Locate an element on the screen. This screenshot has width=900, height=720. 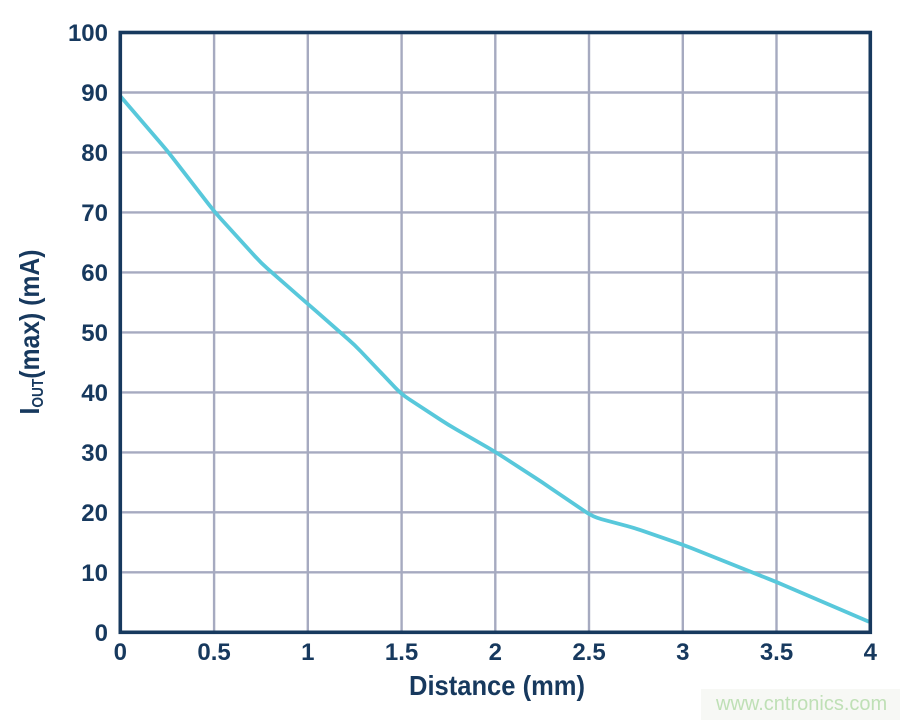
svg-text: 100 is located at coordinates (88, 33).